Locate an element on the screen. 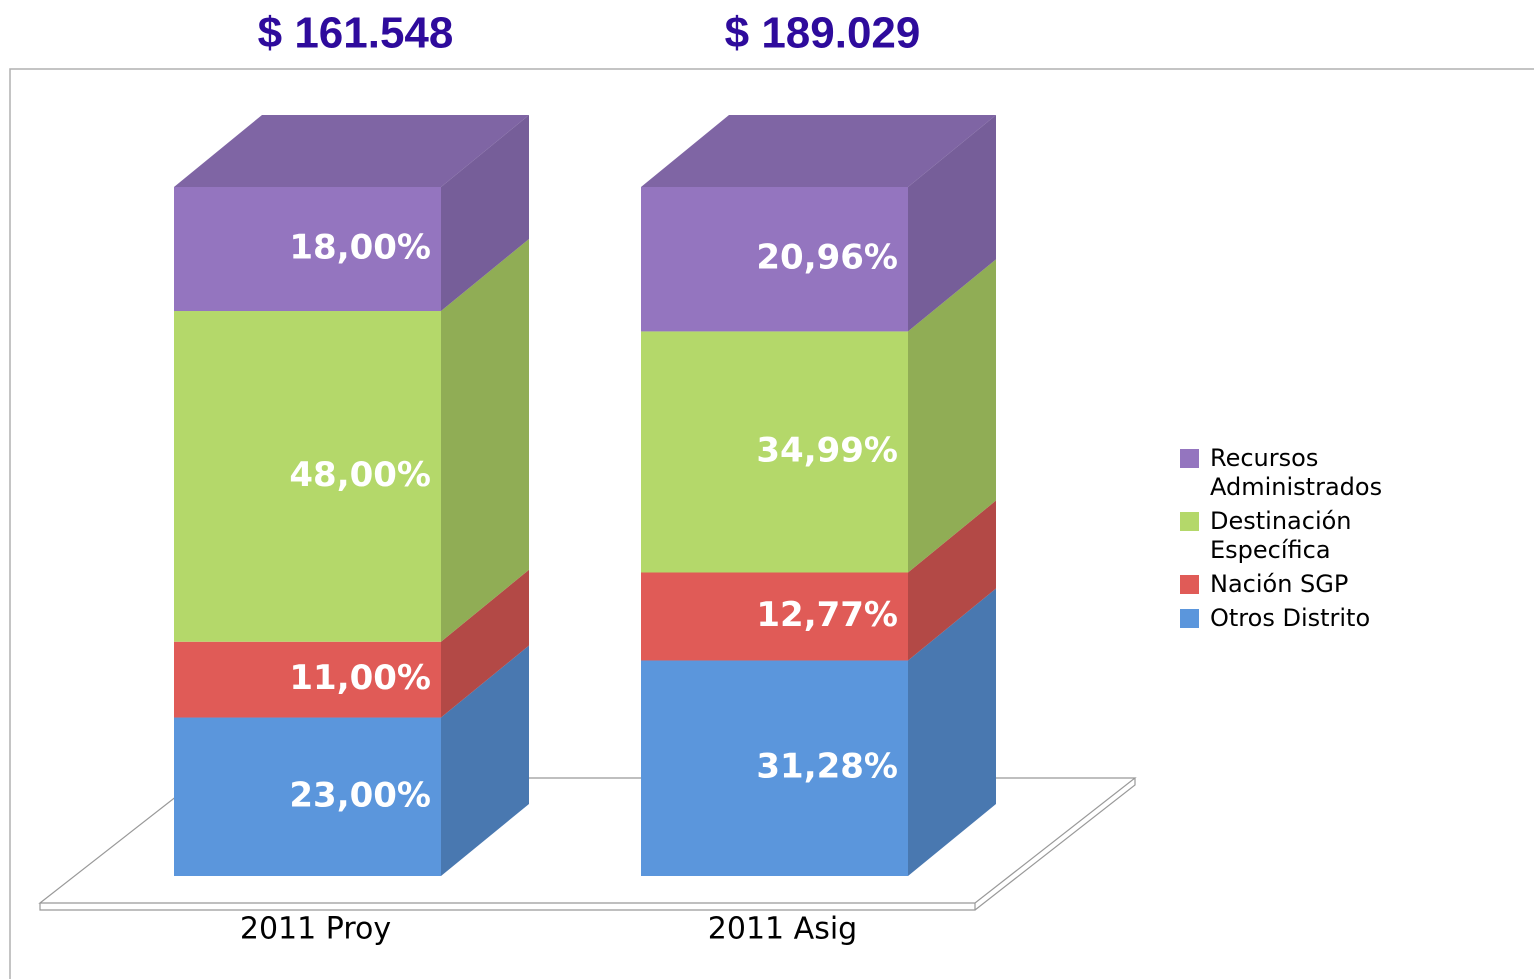 The height and width of the screenshot is (979, 1534). legend-item: Recursos Administrados is located at coordinates (1350, 473).